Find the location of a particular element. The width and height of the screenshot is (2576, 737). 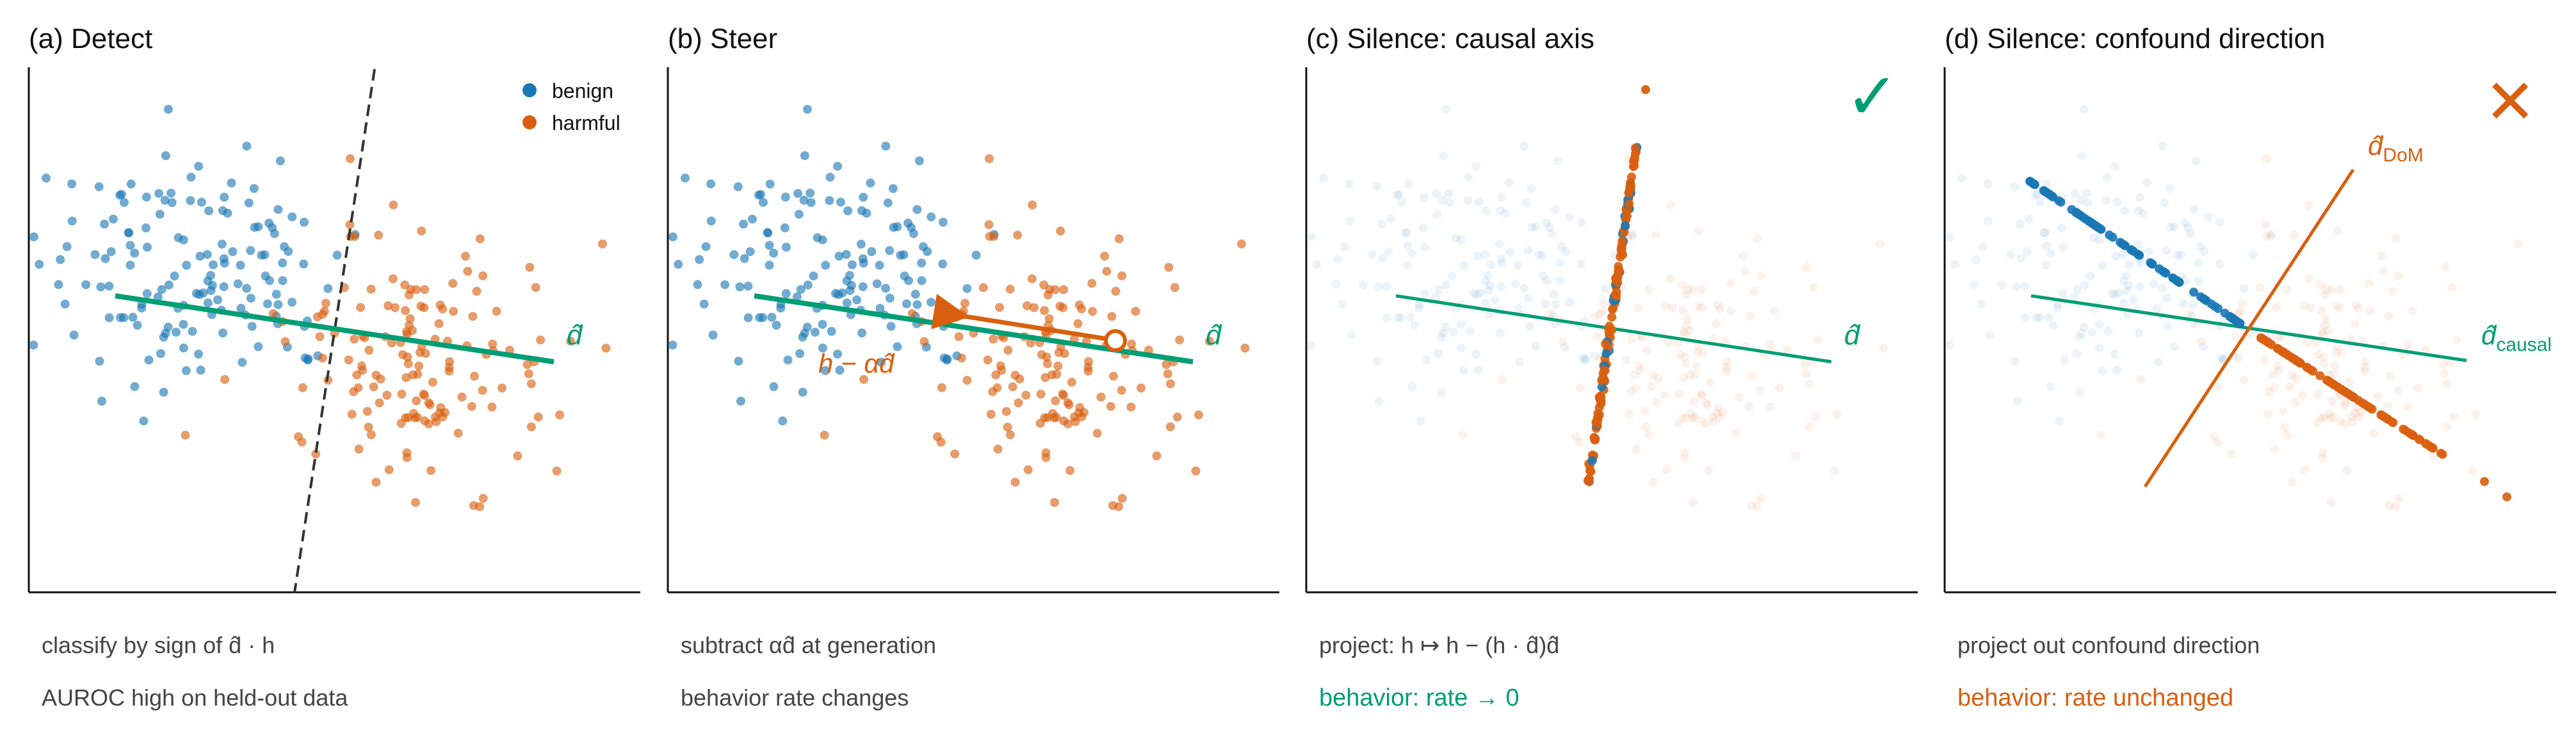

panel-d-dom-line is located at coordinates (2249, 328).